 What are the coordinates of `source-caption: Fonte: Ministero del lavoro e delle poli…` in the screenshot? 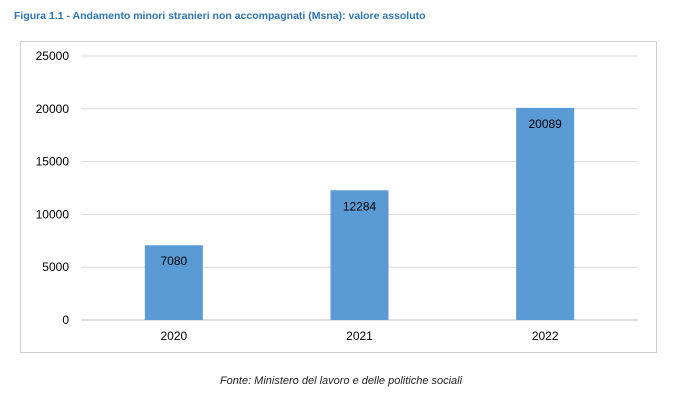 It's located at (341, 381).